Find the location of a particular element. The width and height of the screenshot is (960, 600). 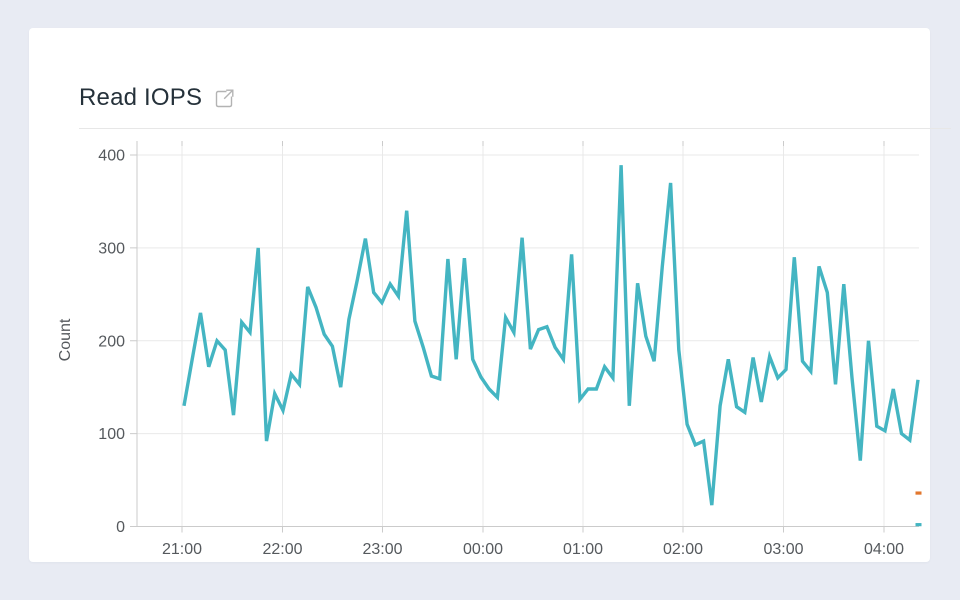

x-tick-label: 01:00 is located at coordinates (583, 549).